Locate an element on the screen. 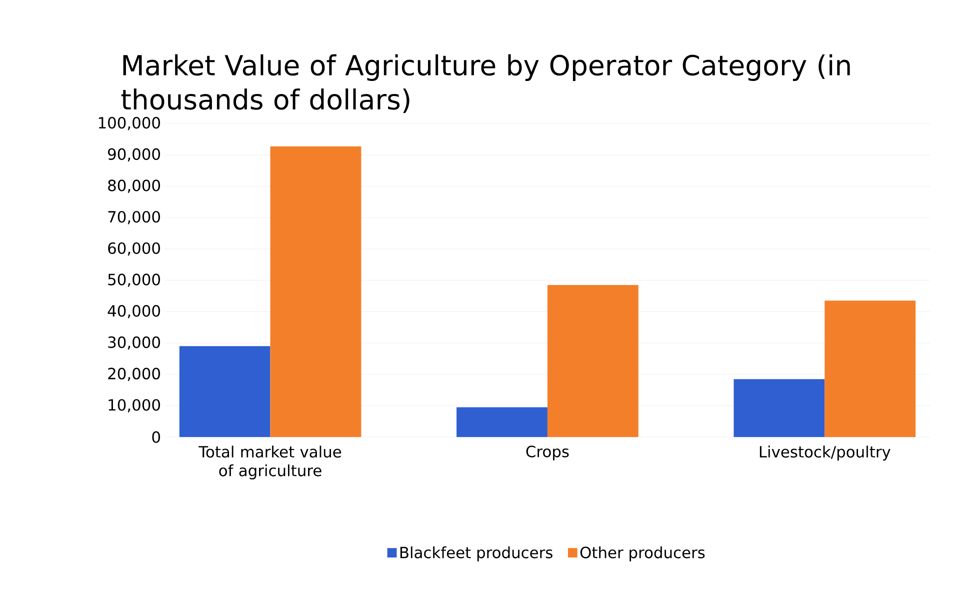  y-tick-label: 40,000 is located at coordinates (134, 311).